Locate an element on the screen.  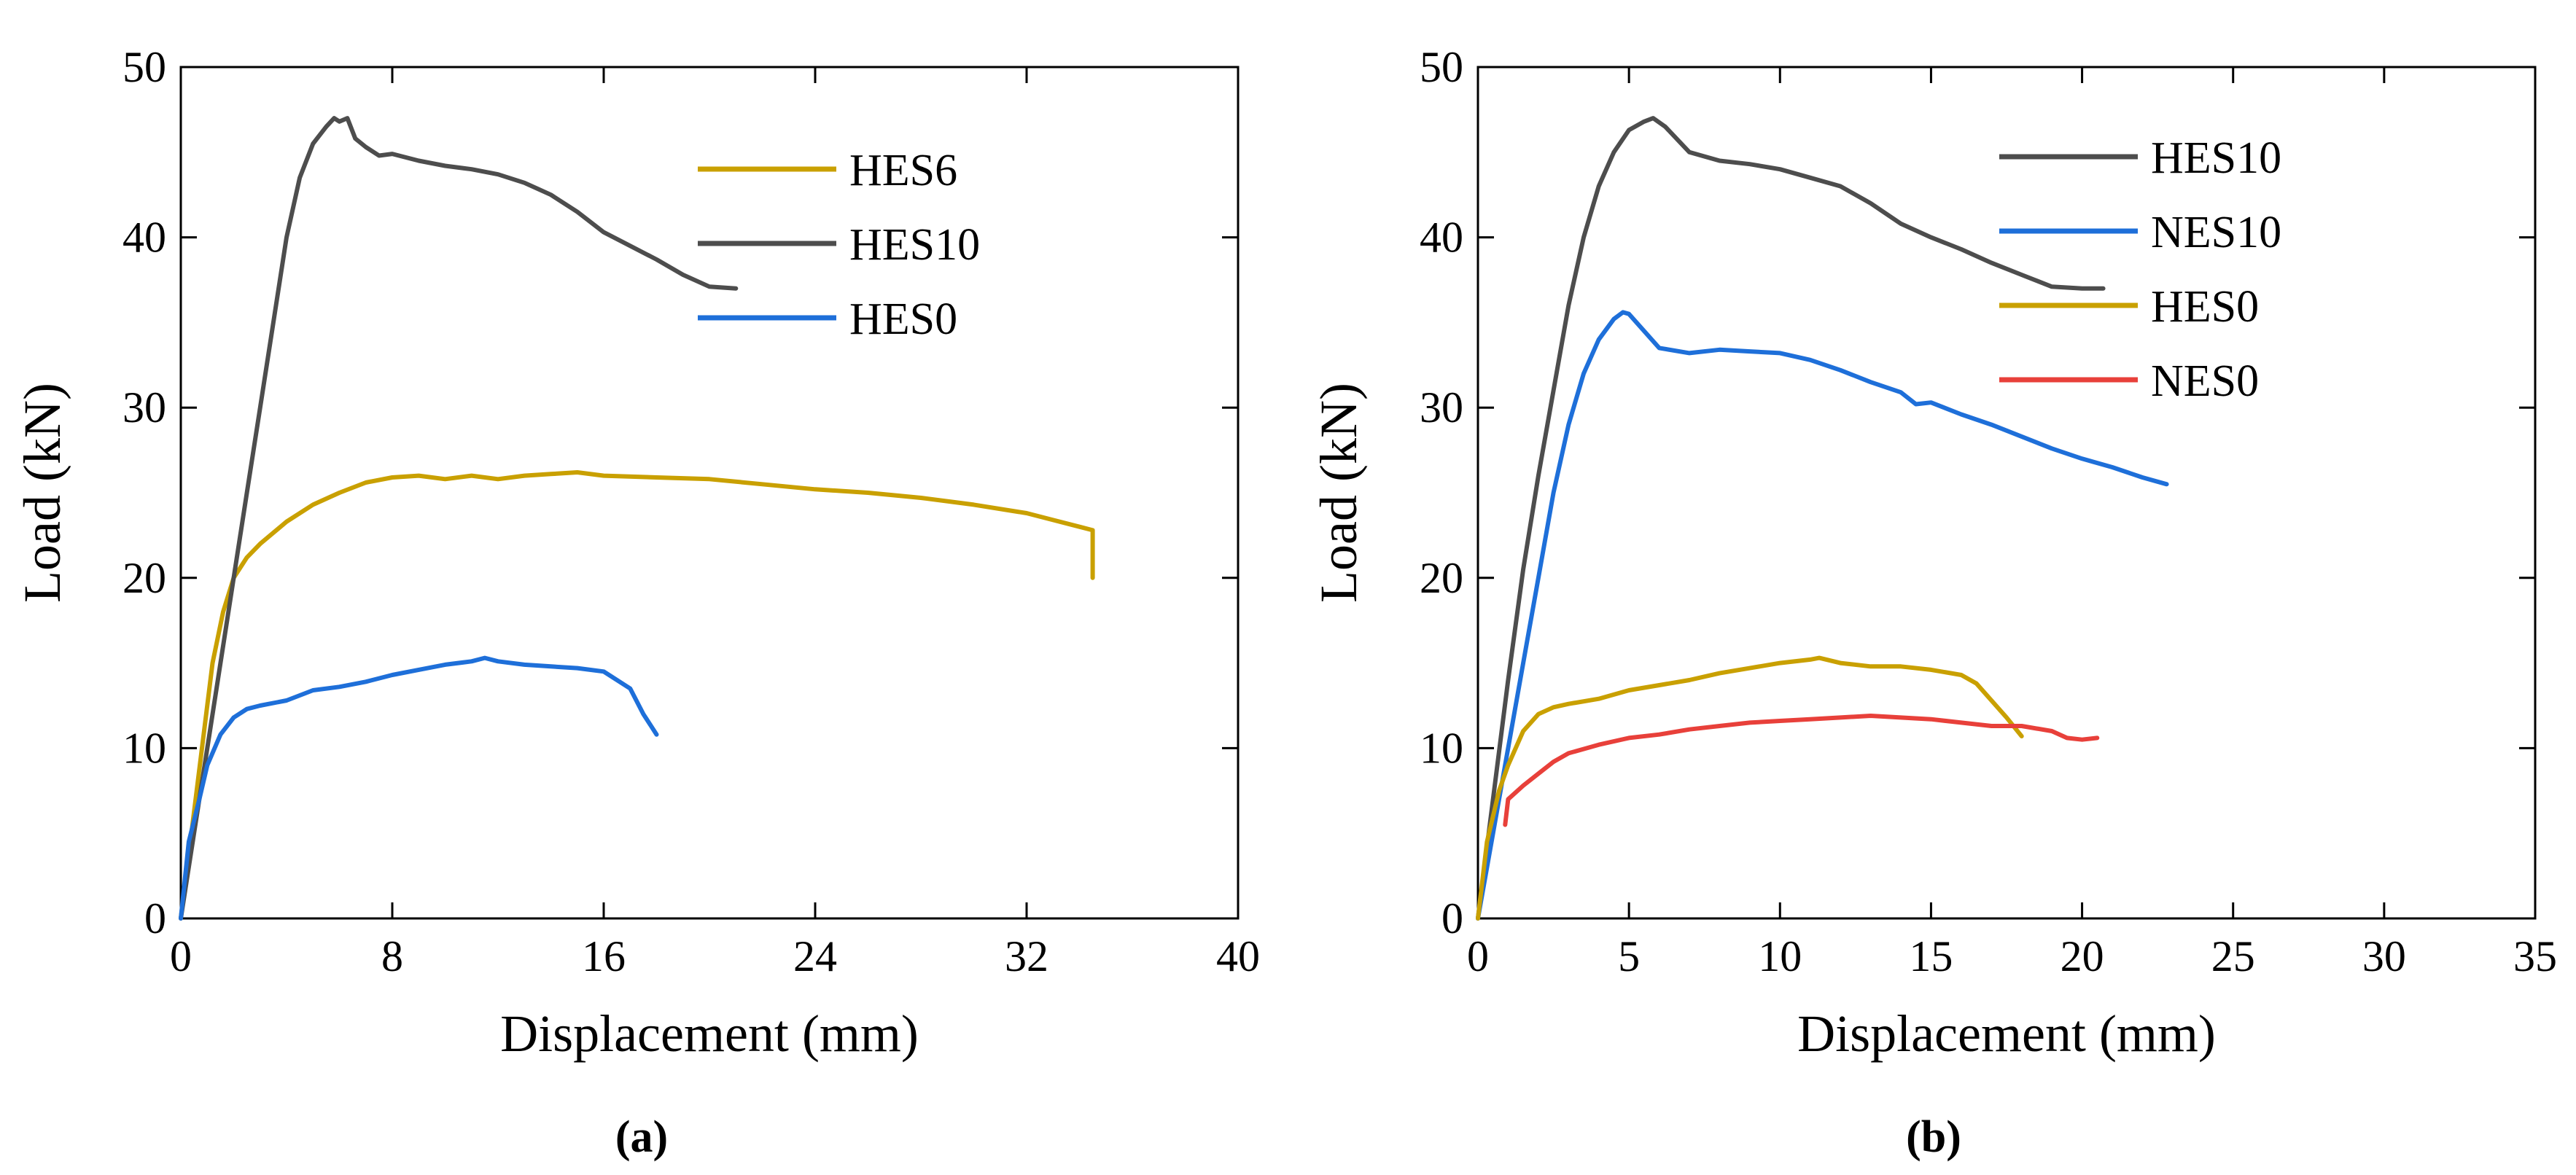
legend: HES6 HES10 HES0 is located at coordinates (839, 245).